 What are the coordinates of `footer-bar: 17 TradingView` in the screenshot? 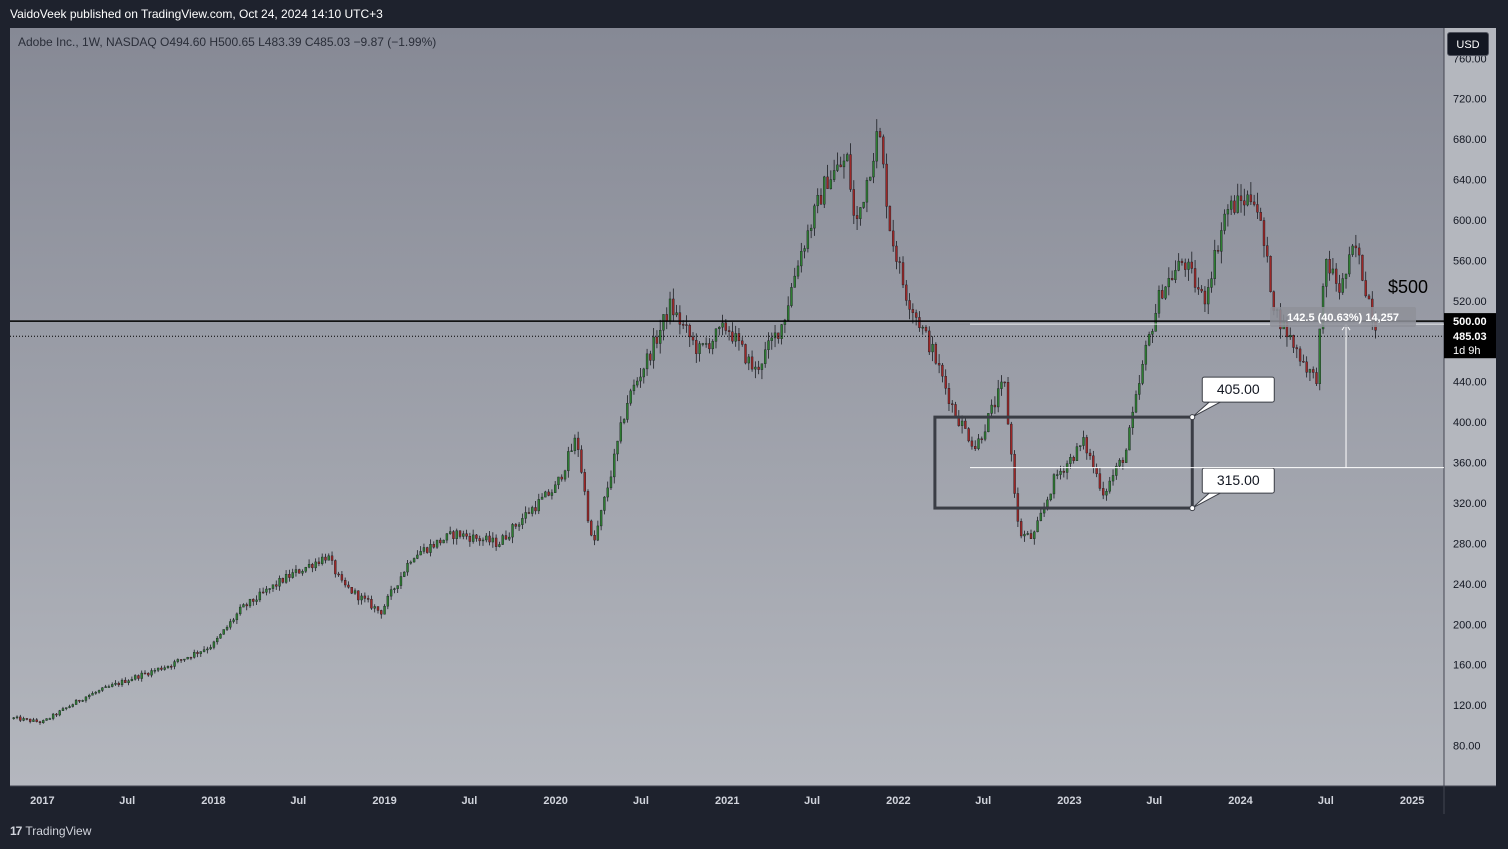 It's located at (754, 831).